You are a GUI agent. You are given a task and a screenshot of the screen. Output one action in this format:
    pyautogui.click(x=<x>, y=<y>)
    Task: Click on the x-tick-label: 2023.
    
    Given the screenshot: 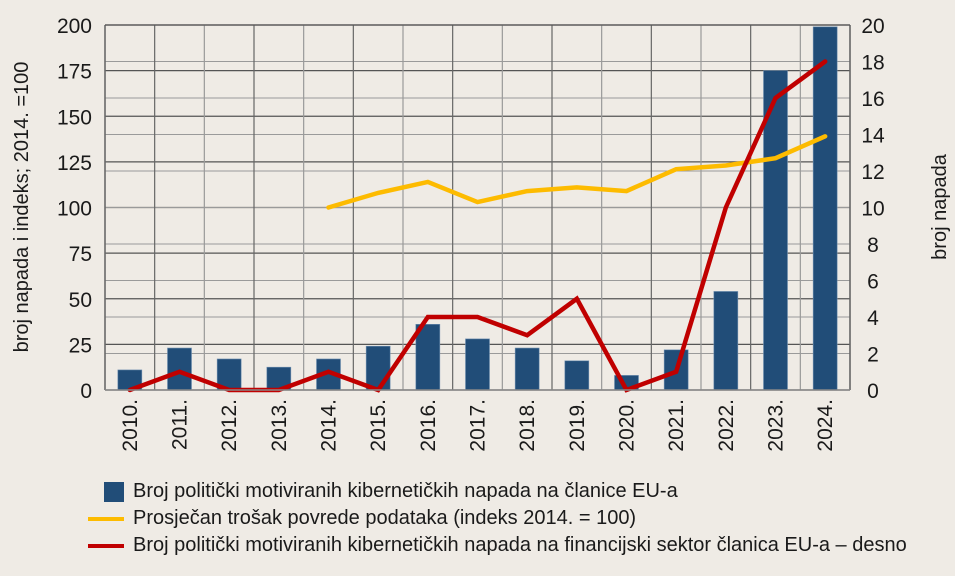 What is the action you would take?
    pyautogui.click(x=776, y=425)
    